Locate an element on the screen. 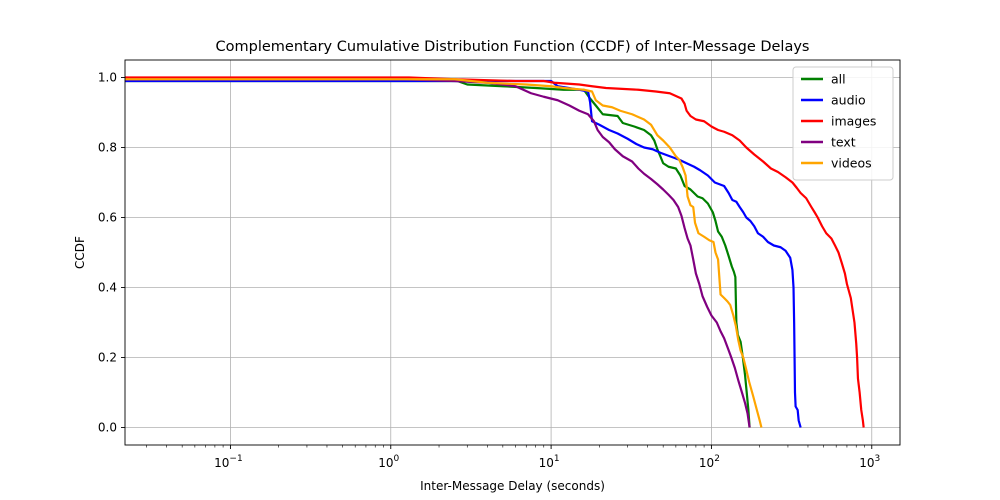  x-tick-label: 10⁰ is located at coordinates (388, 462).